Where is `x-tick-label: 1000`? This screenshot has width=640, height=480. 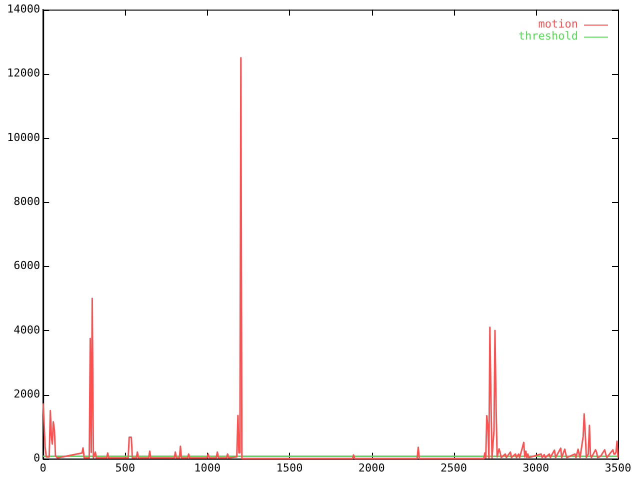
x-tick-label: 1000 is located at coordinates (207, 467).